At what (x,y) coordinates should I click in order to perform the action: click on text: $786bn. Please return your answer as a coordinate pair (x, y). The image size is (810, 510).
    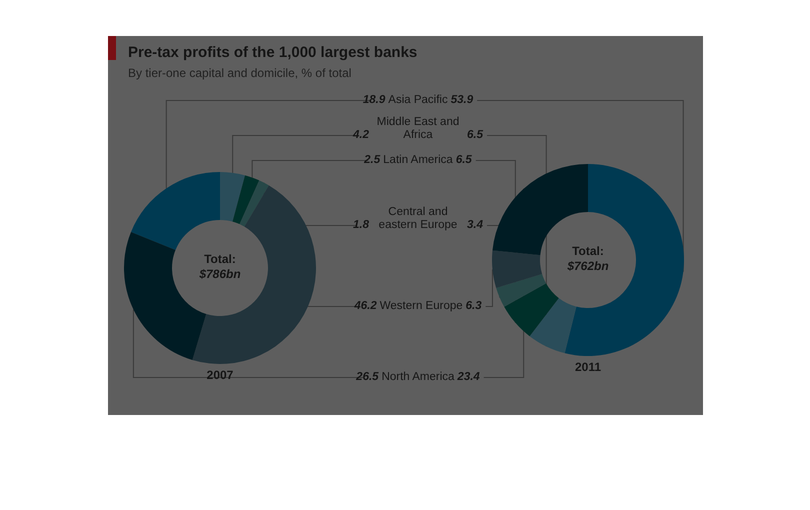
    Looking at the image, I should click on (220, 274).